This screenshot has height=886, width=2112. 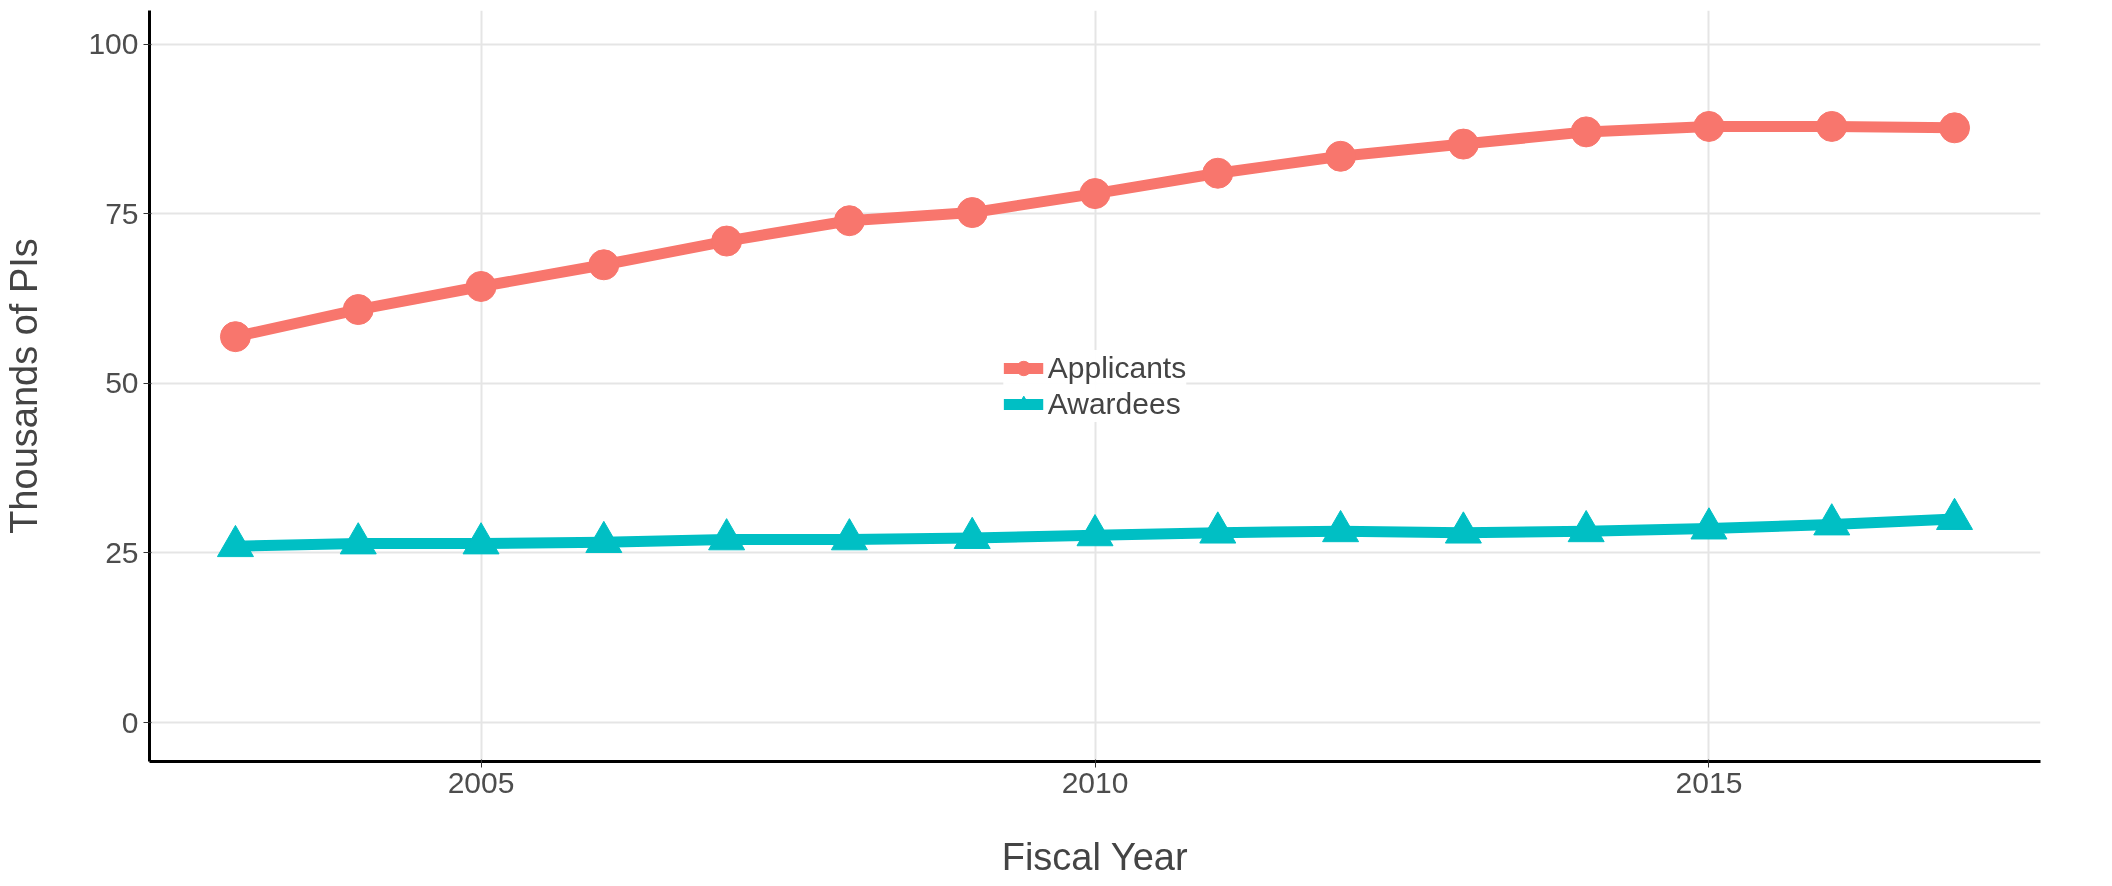 I want to click on y-tick-label: 0, so click(x=130, y=722).